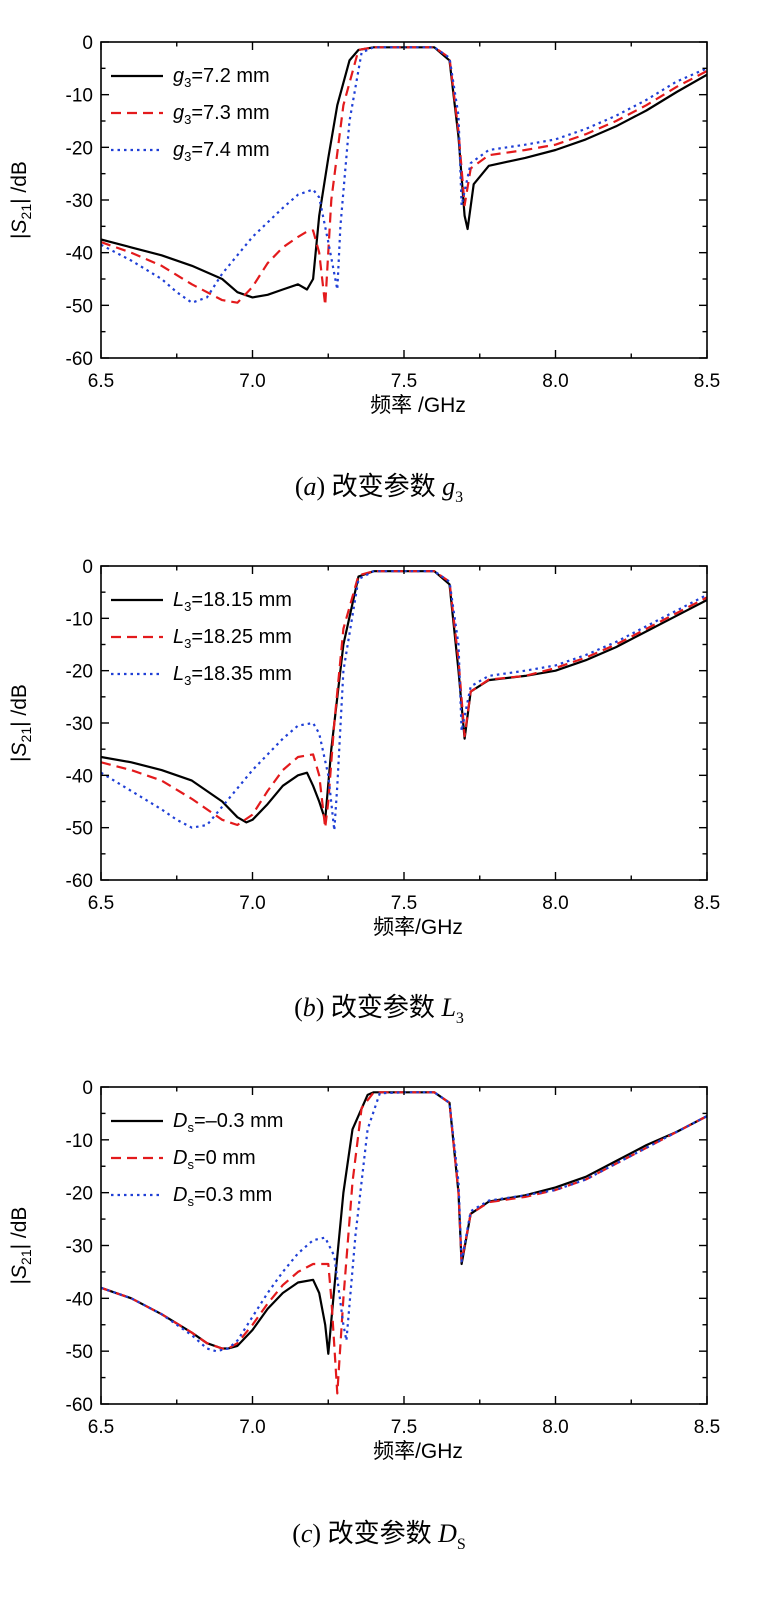 The width and height of the screenshot is (758, 1619). I want to click on legend-label-1: L3=18.15 mm, so click(232, 601).